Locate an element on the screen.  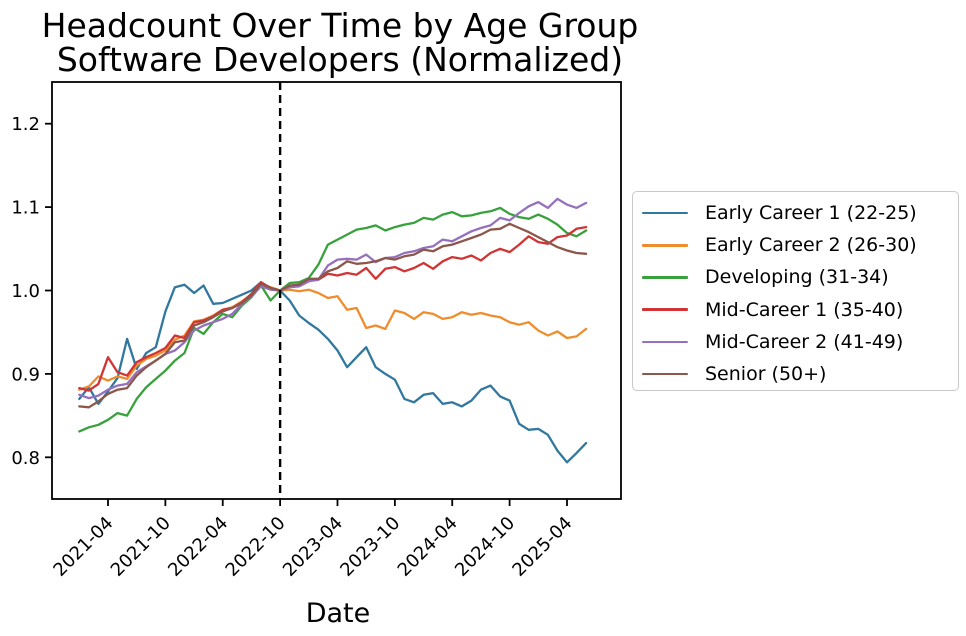
legend-label: Developing (31-34) is located at coordinates (797, 277).